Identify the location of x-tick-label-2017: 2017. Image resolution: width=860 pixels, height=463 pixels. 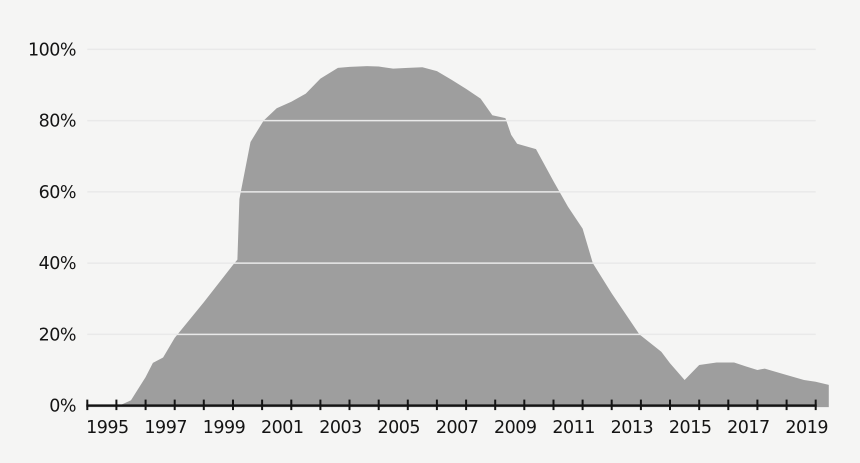
(748, 428).